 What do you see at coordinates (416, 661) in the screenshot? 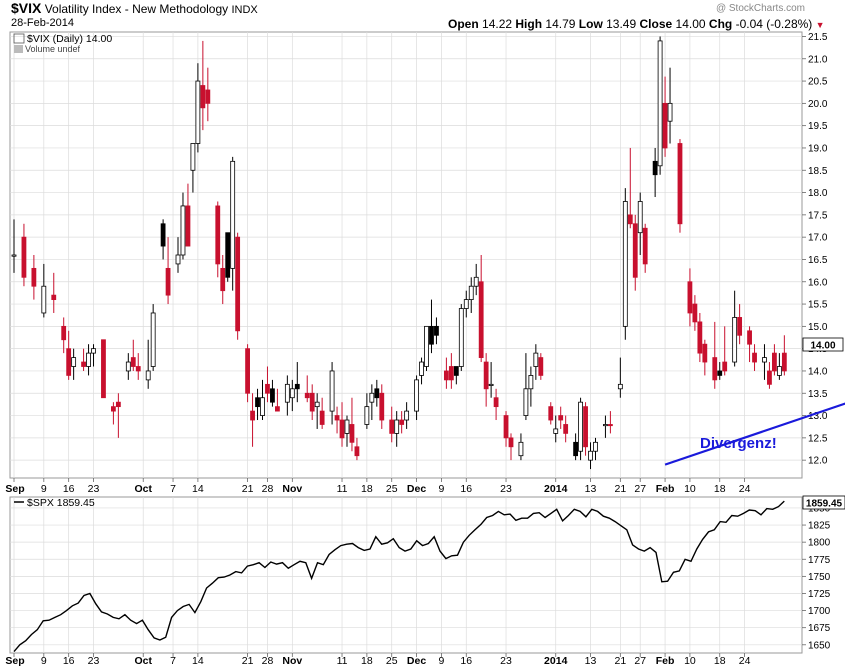
I see `spx-x-tick-label: Dec` at bounding box center [416, 661].